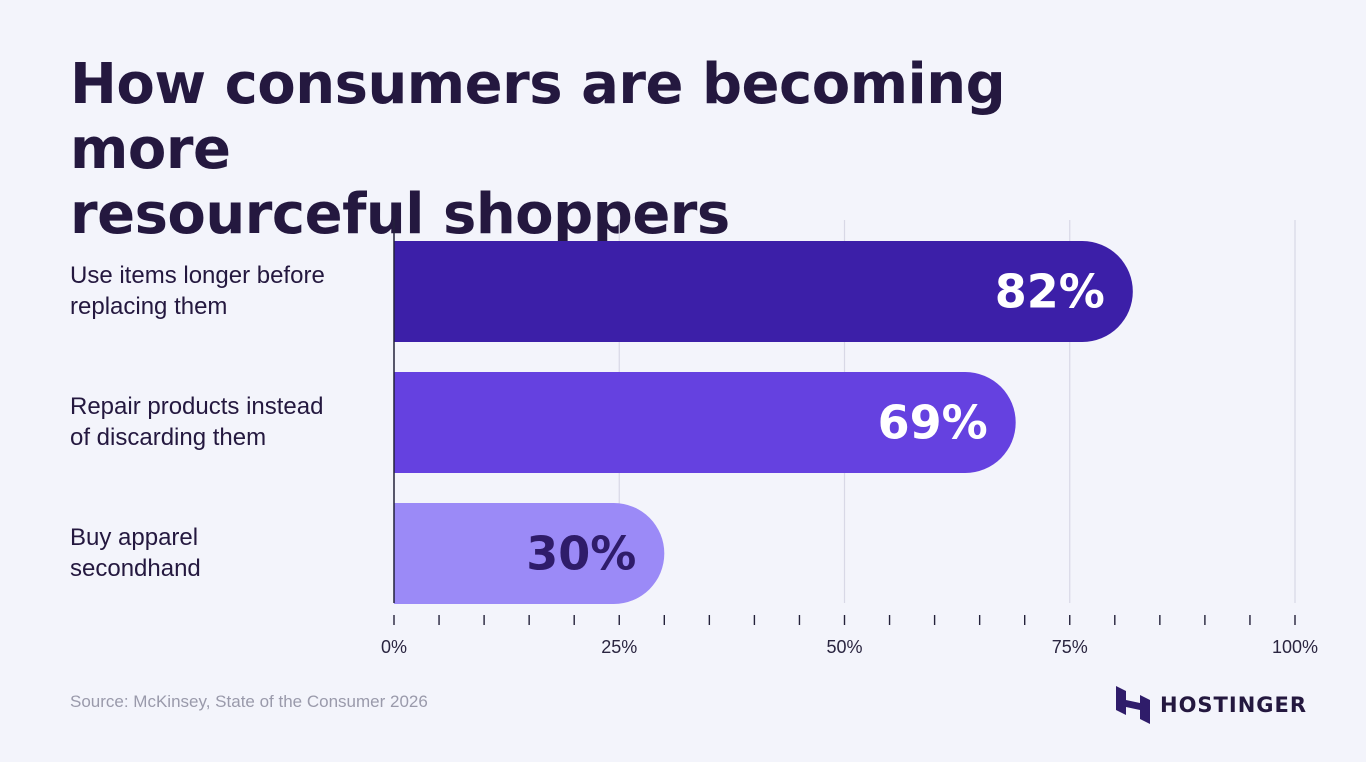 Image resolution: width=1366 pixels, height=762 pixels. Describe the element at coordinates (1234, 705) in the screenshot. I see `brand-name: HOSTINGER` at that location.